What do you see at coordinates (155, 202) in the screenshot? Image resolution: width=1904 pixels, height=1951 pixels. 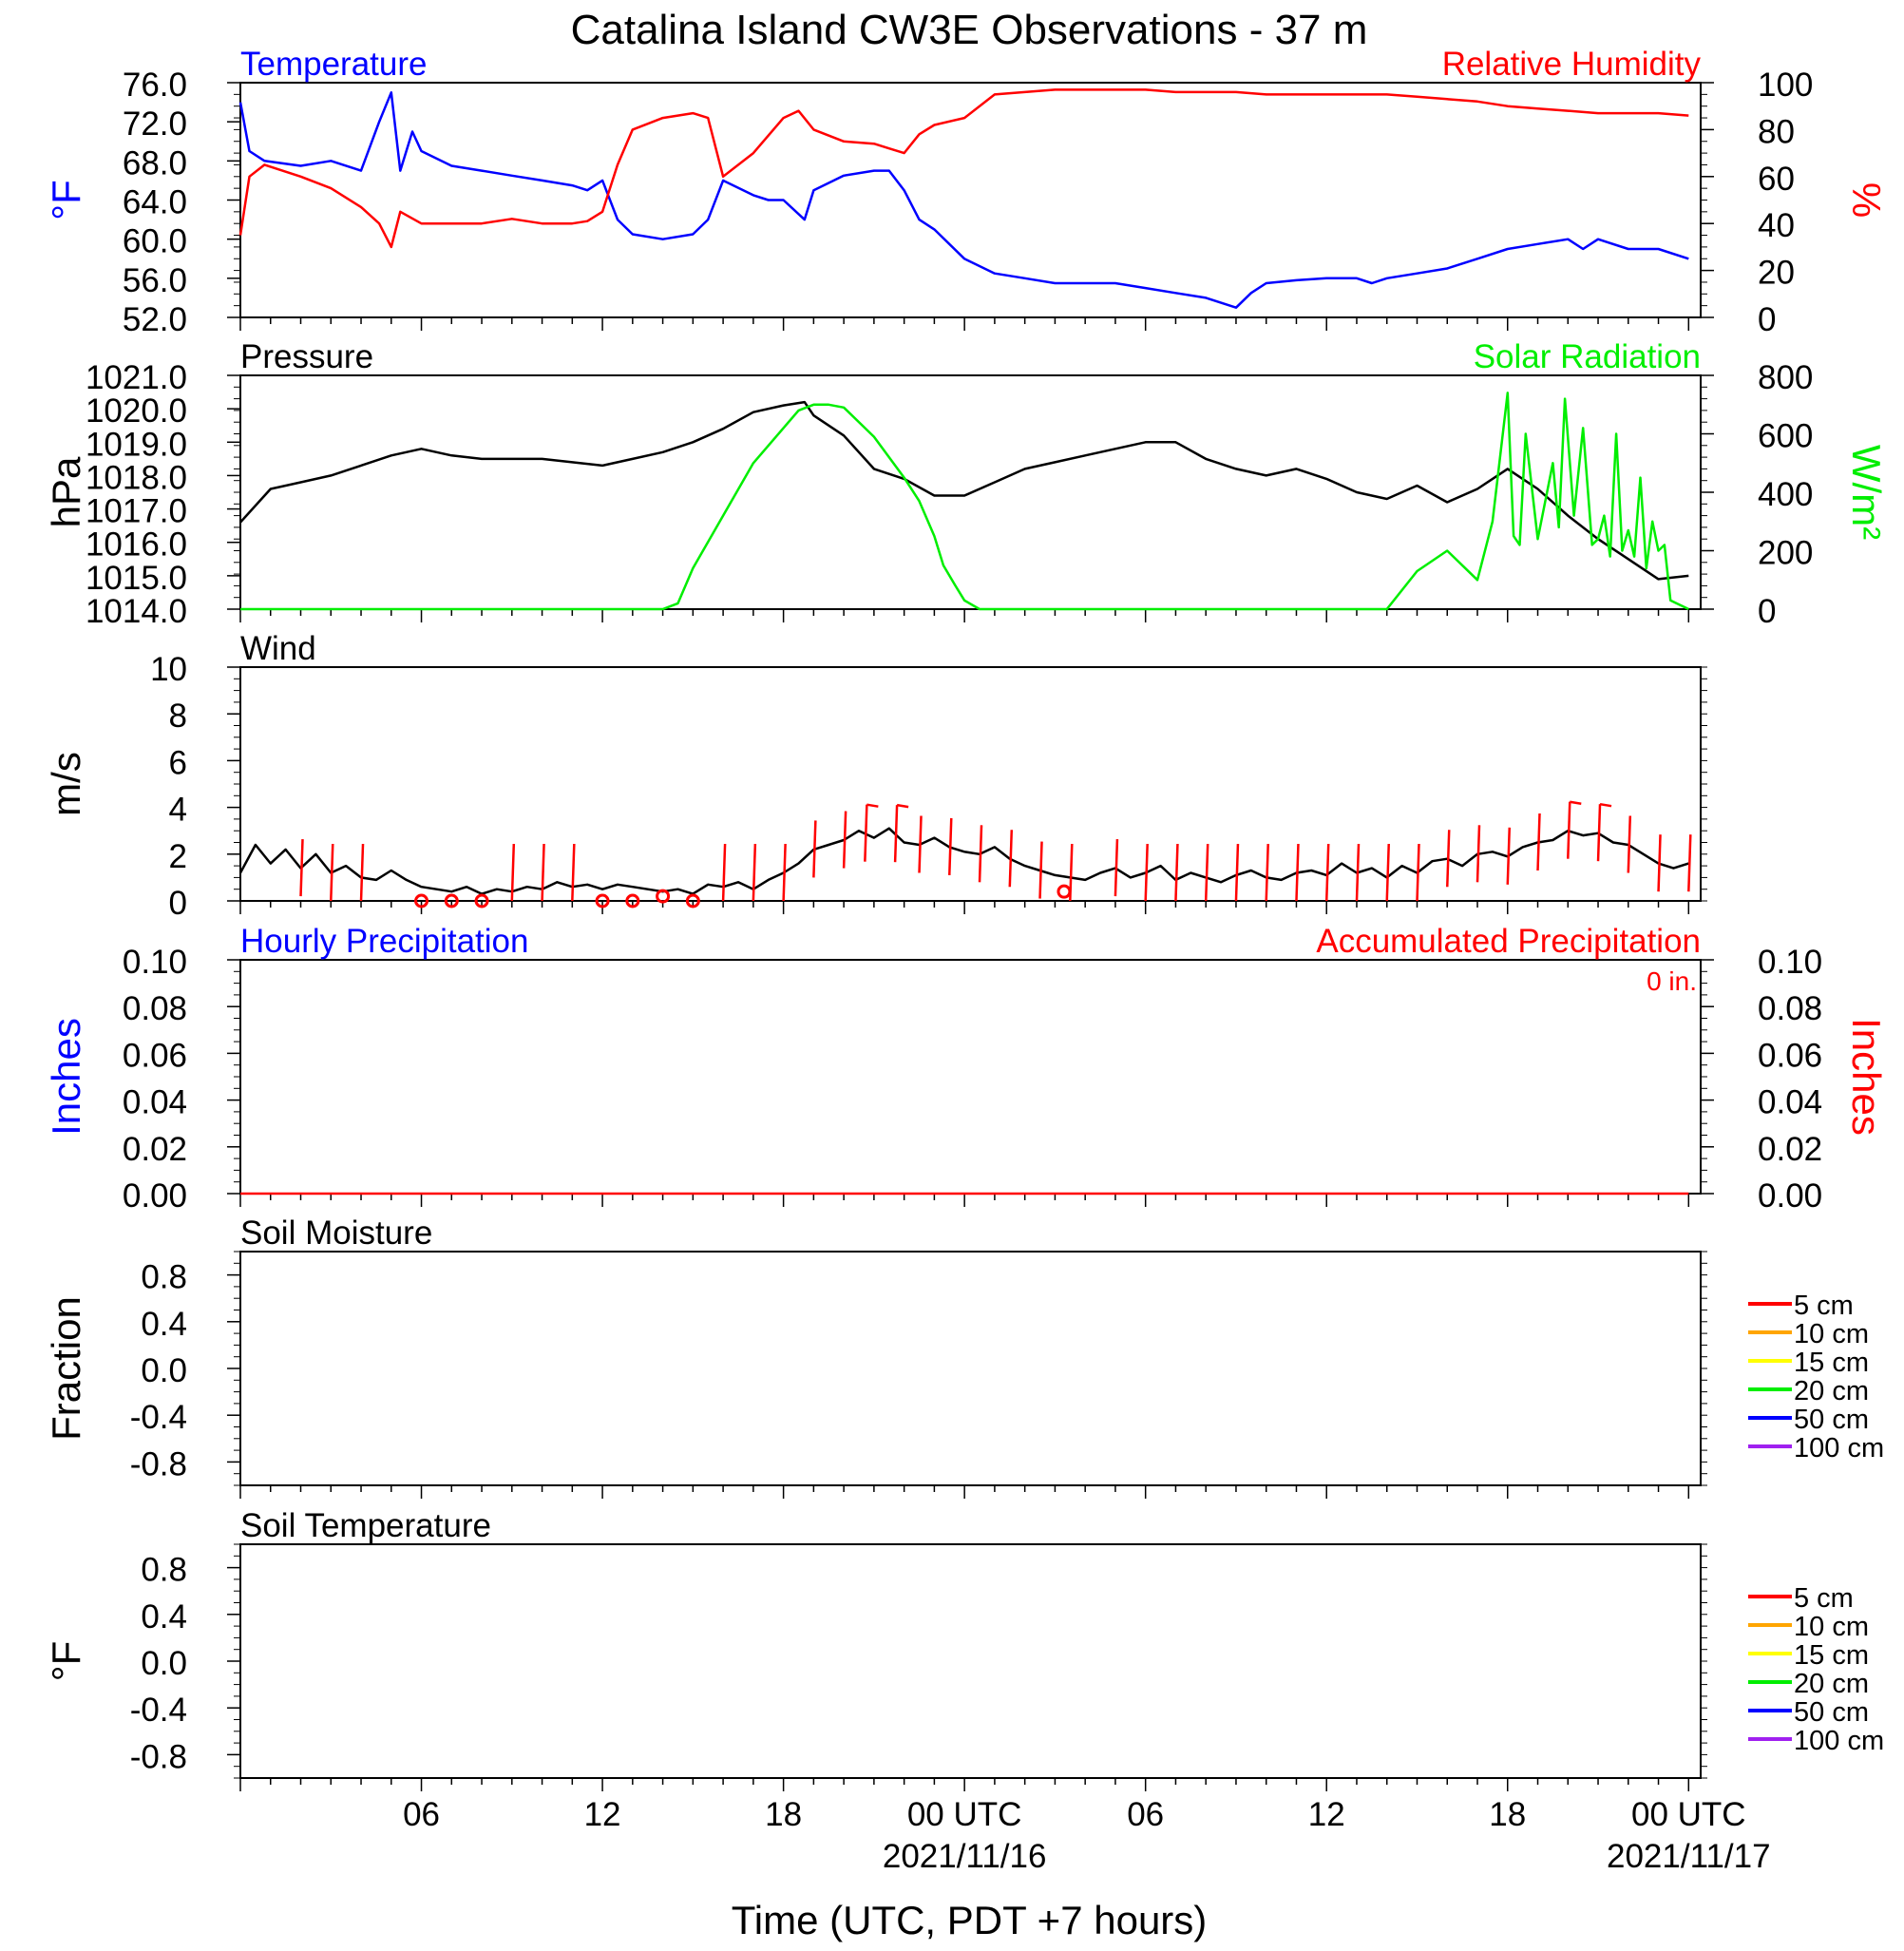 I see `y-tick-label-left: 64.0` at bounding box center [155, 202].